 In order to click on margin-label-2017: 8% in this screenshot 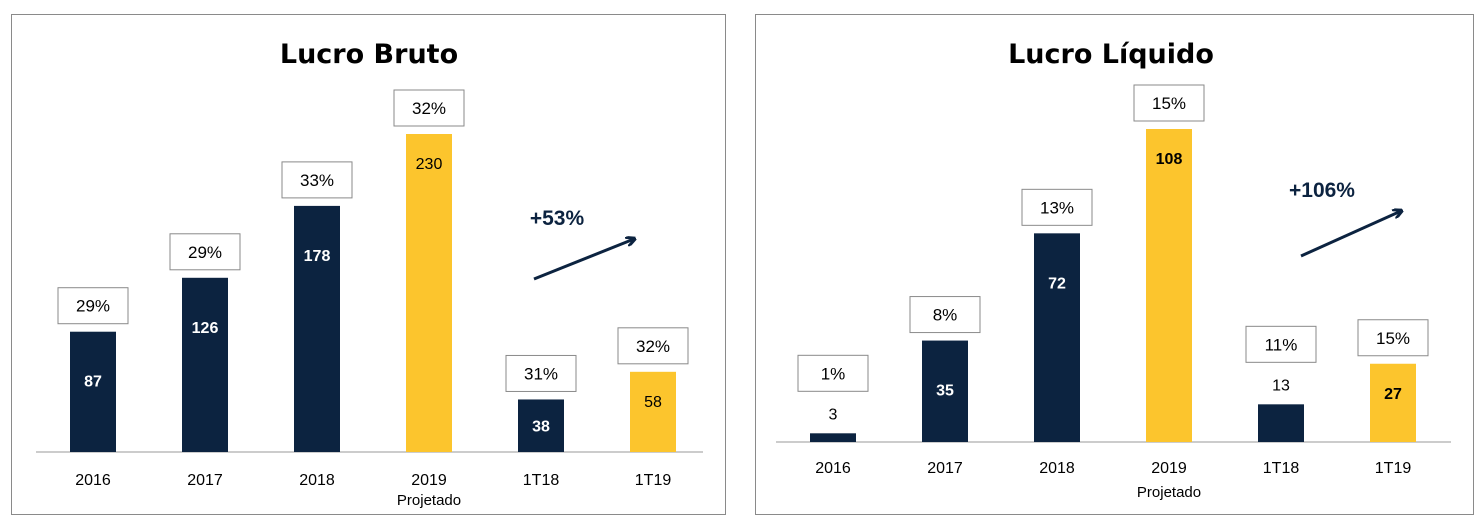, I will do `click(945, 315)`.